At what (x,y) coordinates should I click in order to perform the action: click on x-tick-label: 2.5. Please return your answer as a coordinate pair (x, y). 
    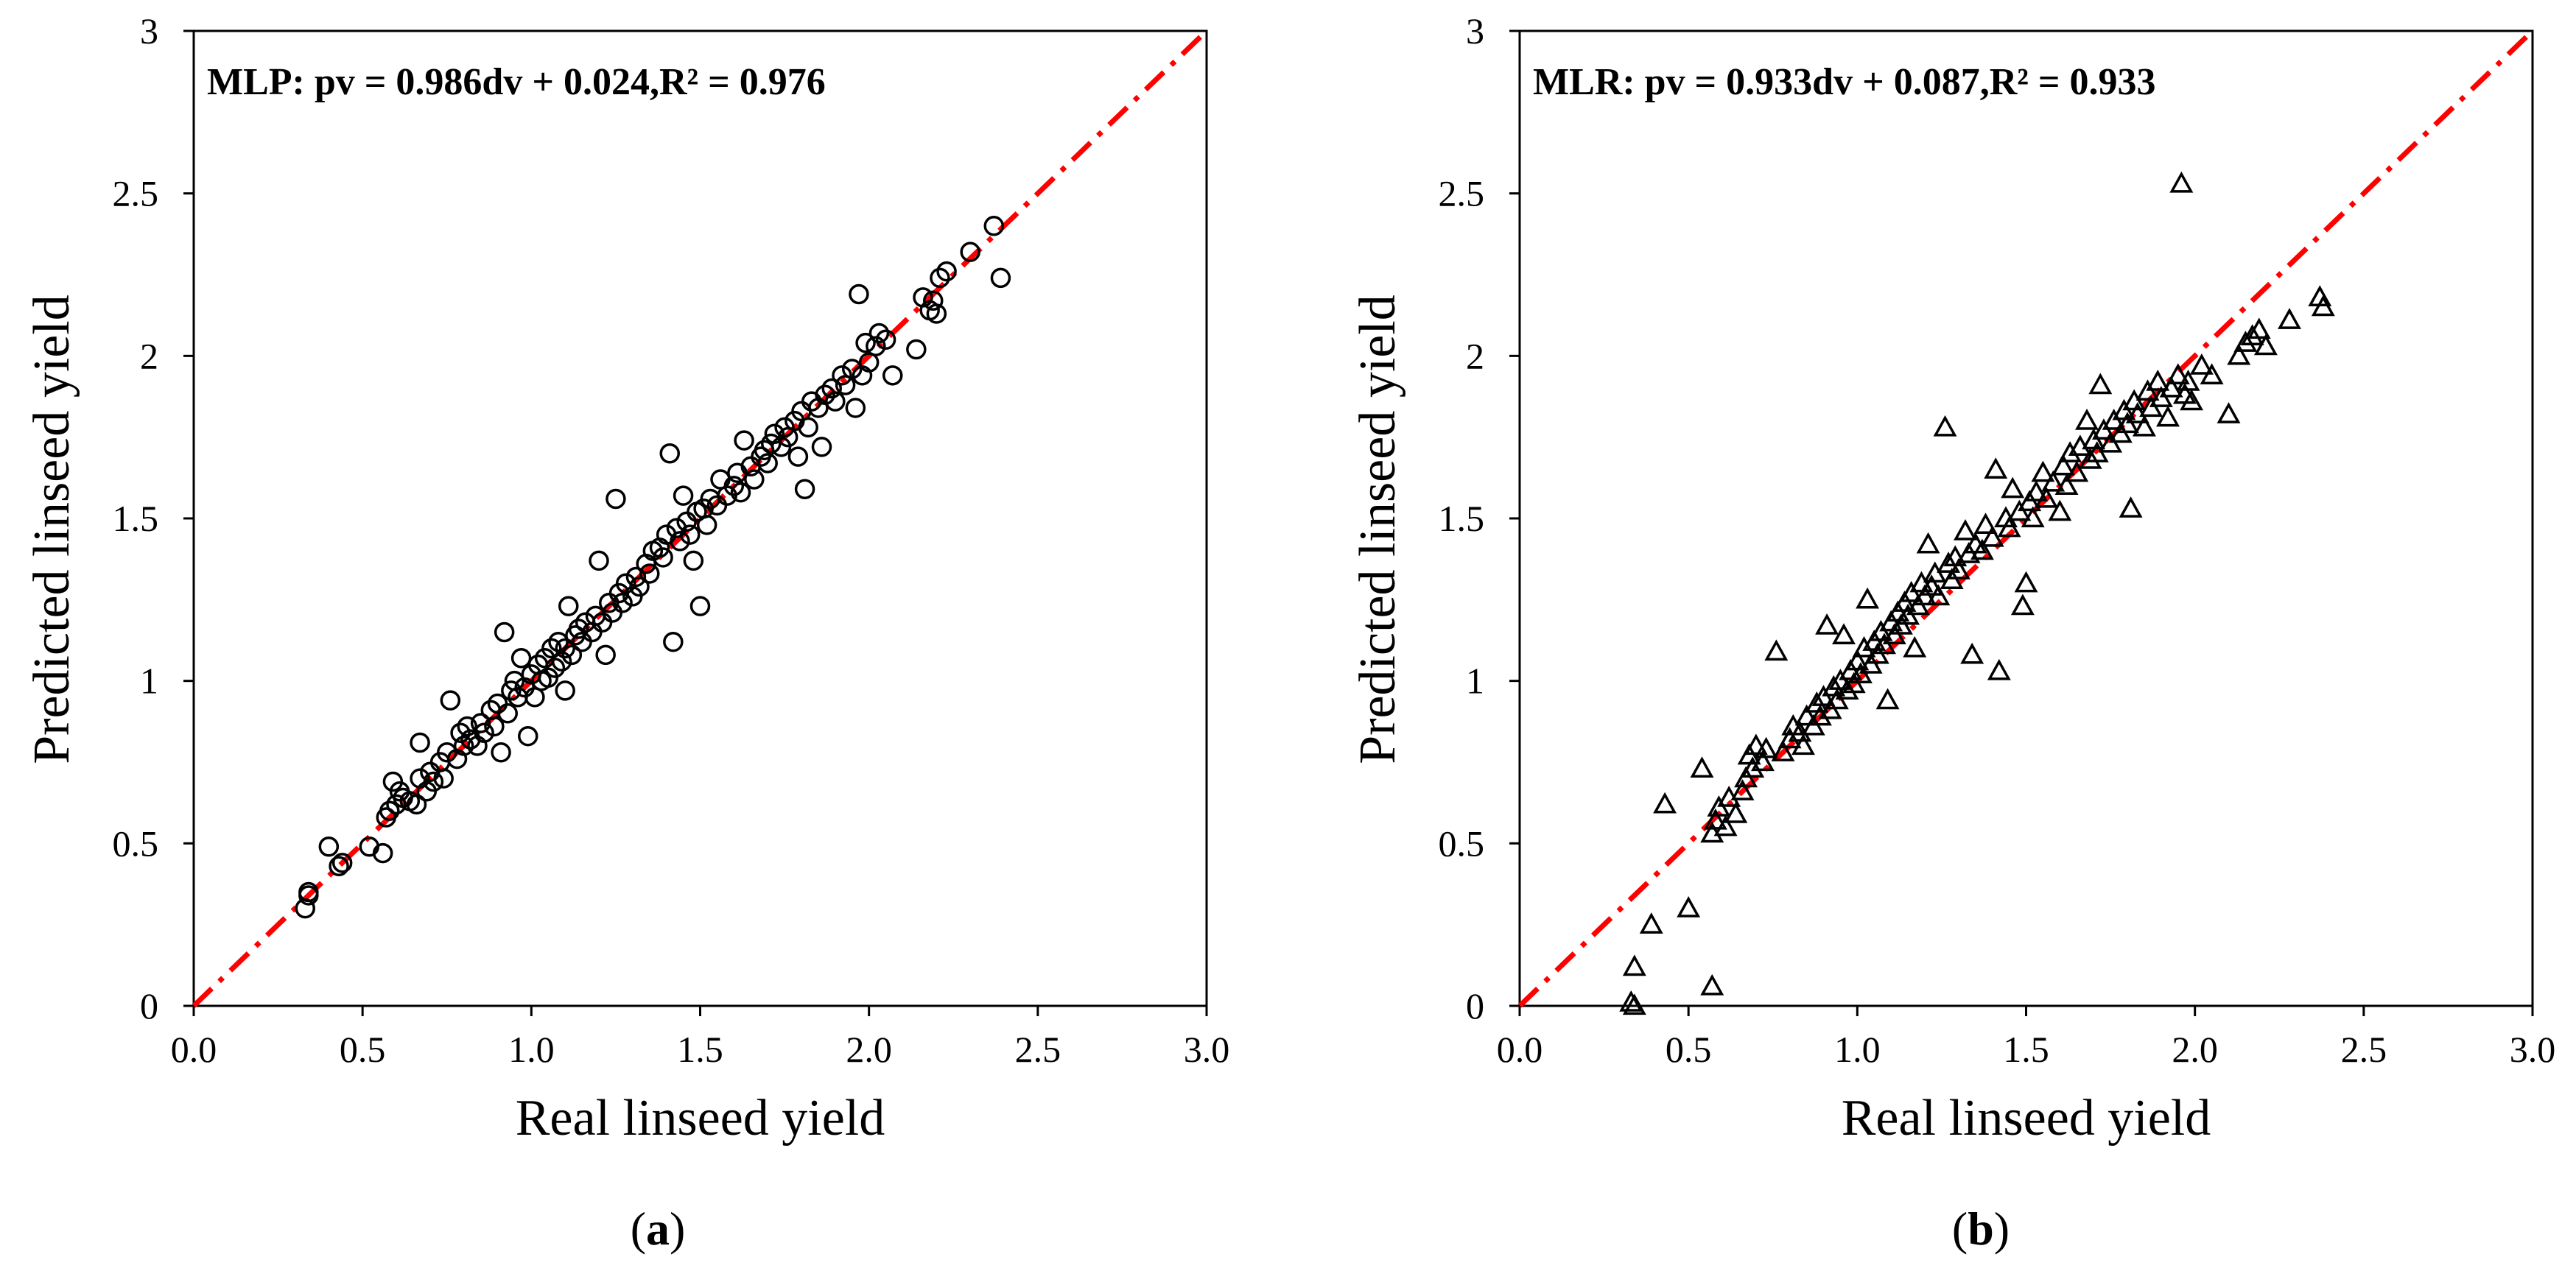
    Looking at the image, I should click on (1038, 1049).